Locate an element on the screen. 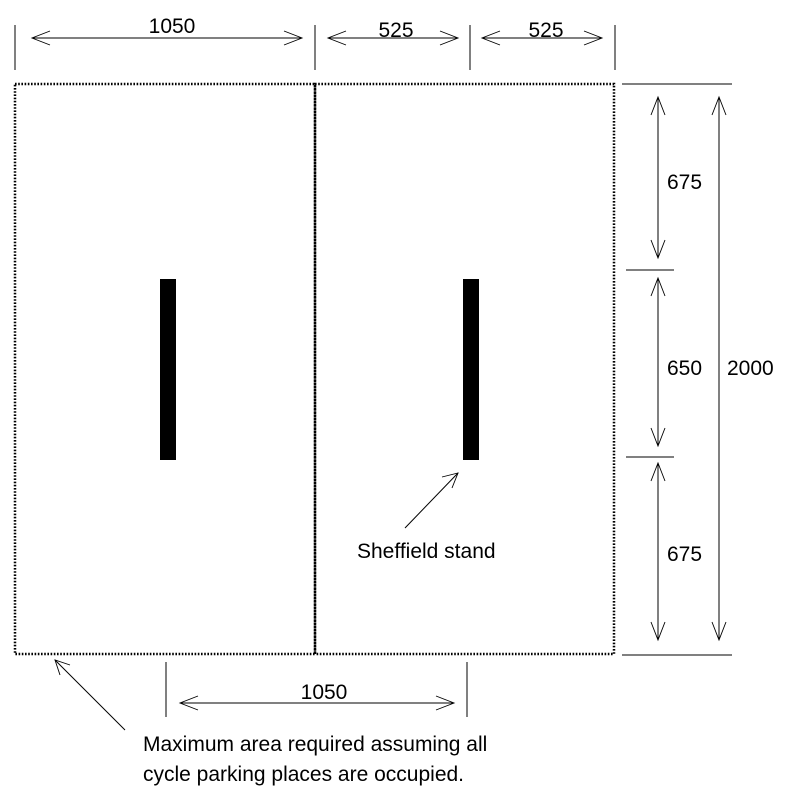 This screenshot has width=790, height=789. area-note-line-1: Maximum area required assuming all is located at coordinates (315, 744).